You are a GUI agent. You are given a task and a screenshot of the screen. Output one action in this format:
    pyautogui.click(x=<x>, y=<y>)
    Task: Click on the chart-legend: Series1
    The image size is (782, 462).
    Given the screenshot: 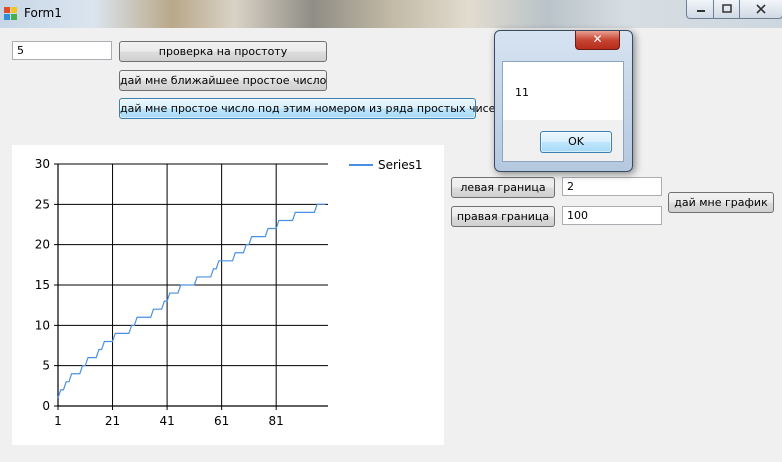 What is the action you would take?
    pyautogui.click(x=386, y=165)
    